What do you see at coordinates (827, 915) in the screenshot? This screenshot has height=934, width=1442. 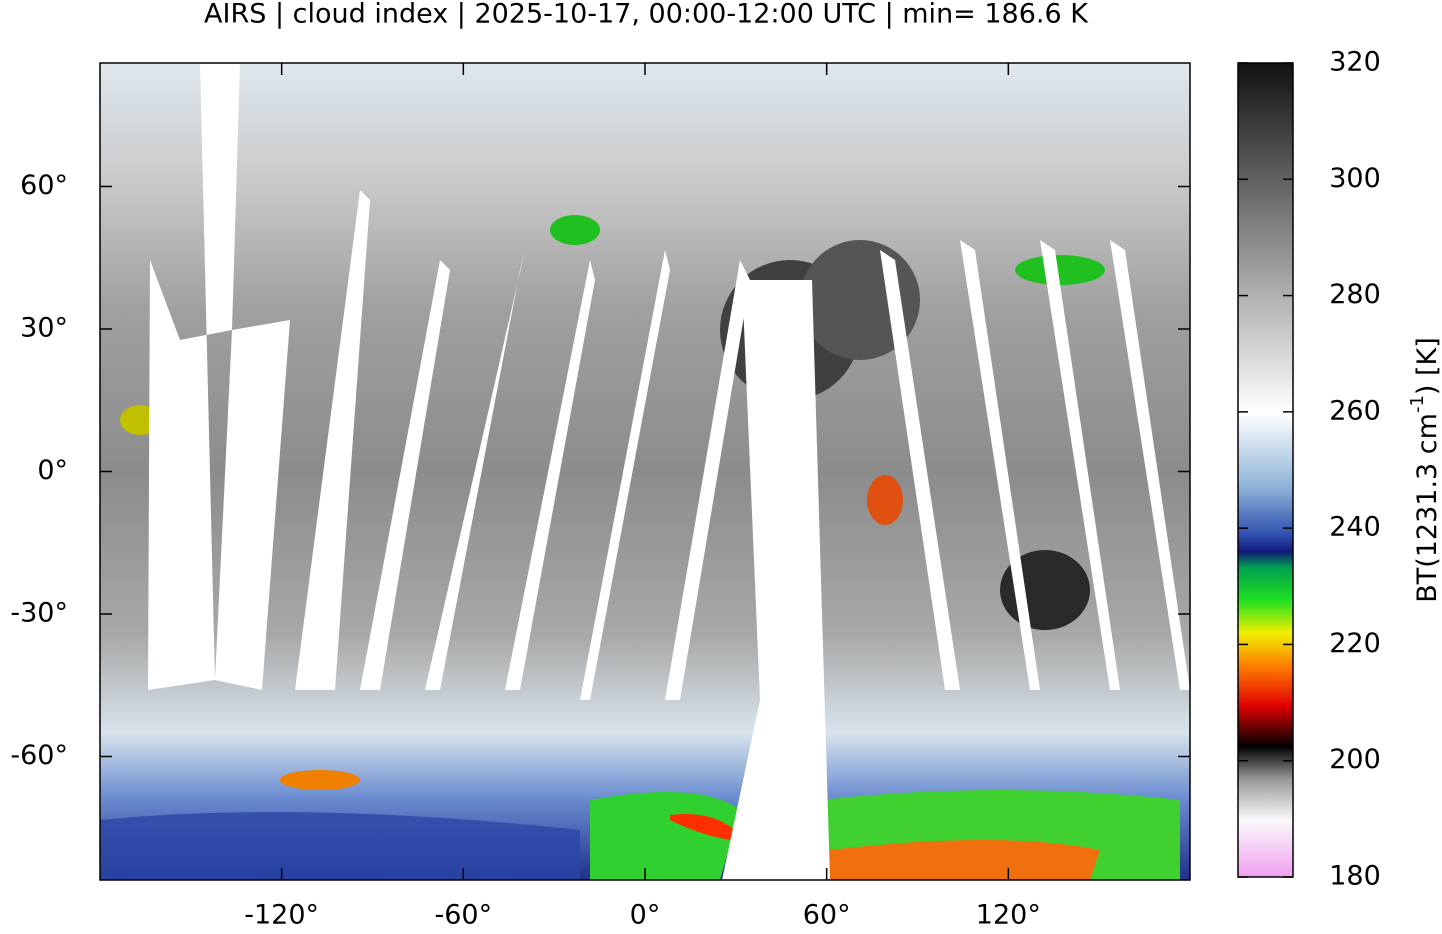 I see `x-tick-label: 60°` at bounding box center [827, 915].